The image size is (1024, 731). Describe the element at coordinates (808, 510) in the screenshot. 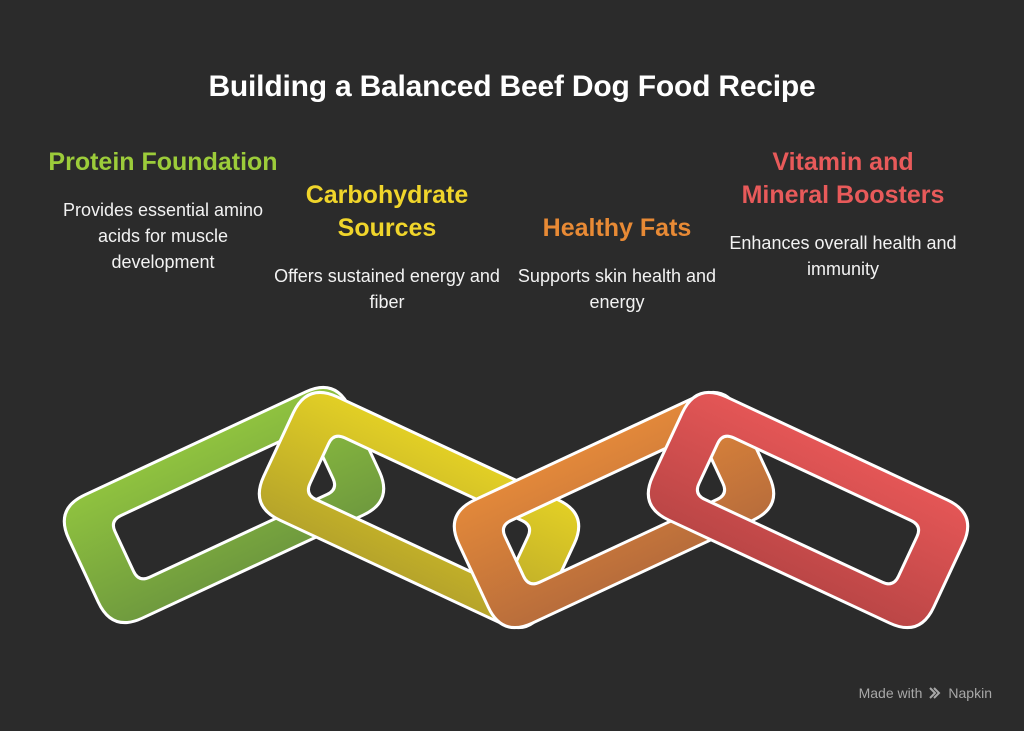

I see `chain-link-vitamin` at that location.